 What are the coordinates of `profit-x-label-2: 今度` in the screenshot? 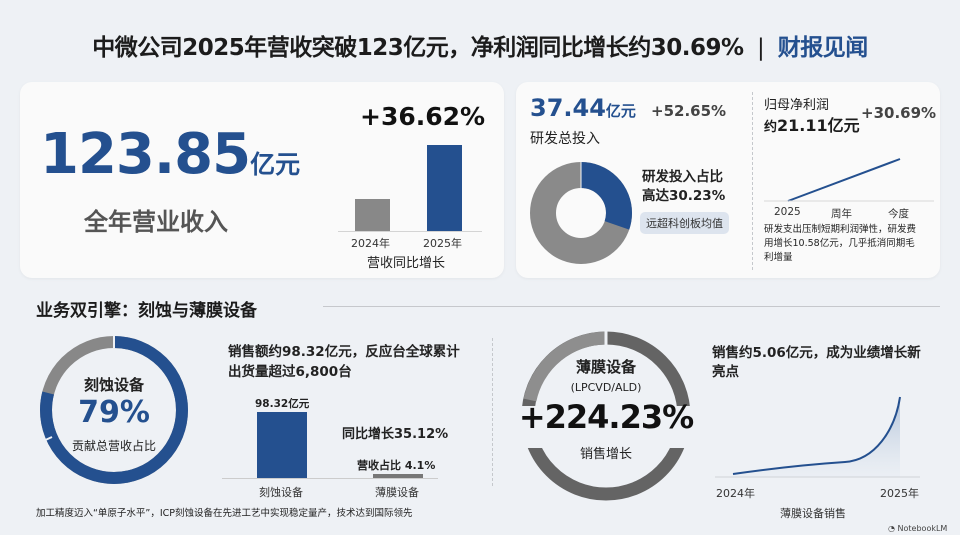 It's located at (898, 214).